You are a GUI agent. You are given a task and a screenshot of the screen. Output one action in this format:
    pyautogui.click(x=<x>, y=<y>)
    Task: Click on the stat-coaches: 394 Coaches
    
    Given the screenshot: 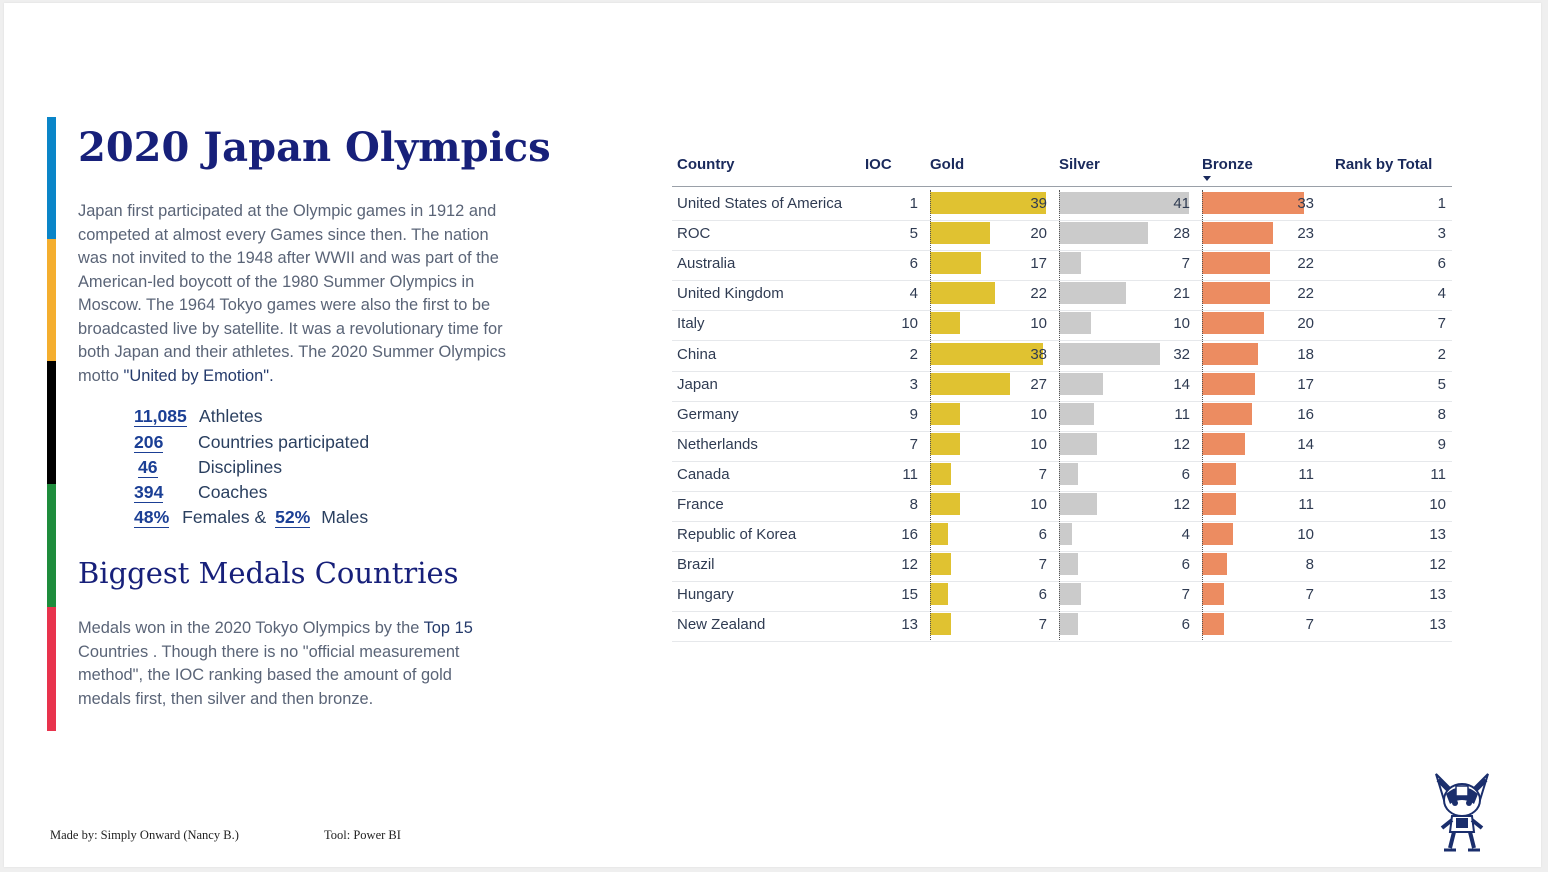 What is the action you would take?
    pyautogui.click(x=200, y=492)
    